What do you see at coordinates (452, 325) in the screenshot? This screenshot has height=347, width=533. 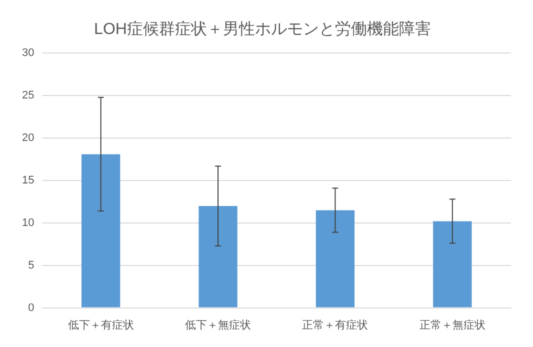 I see `x-tick-label: 正常＋無症状` at bounding box center [452, 325].